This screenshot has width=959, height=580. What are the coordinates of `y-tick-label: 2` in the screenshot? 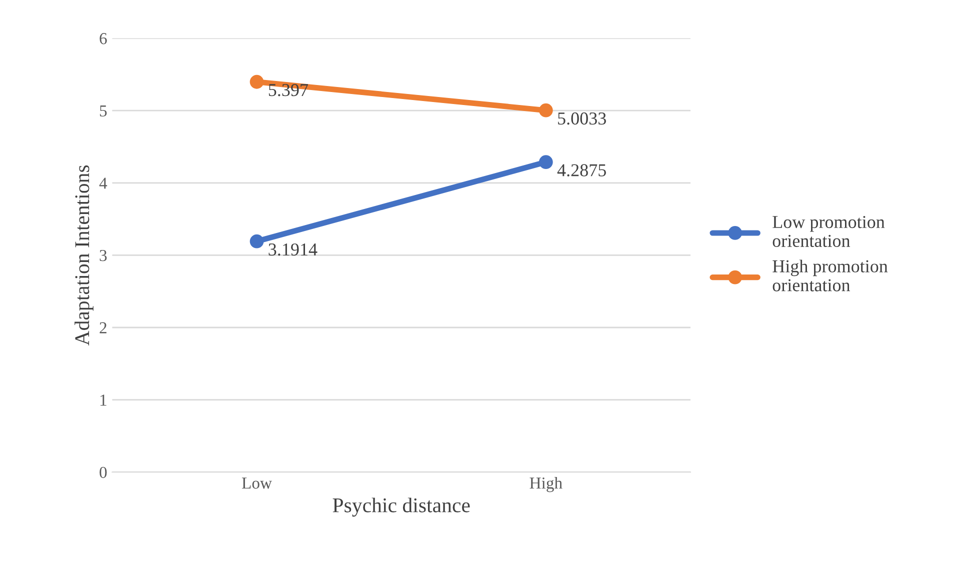 It's located at (103, 328).